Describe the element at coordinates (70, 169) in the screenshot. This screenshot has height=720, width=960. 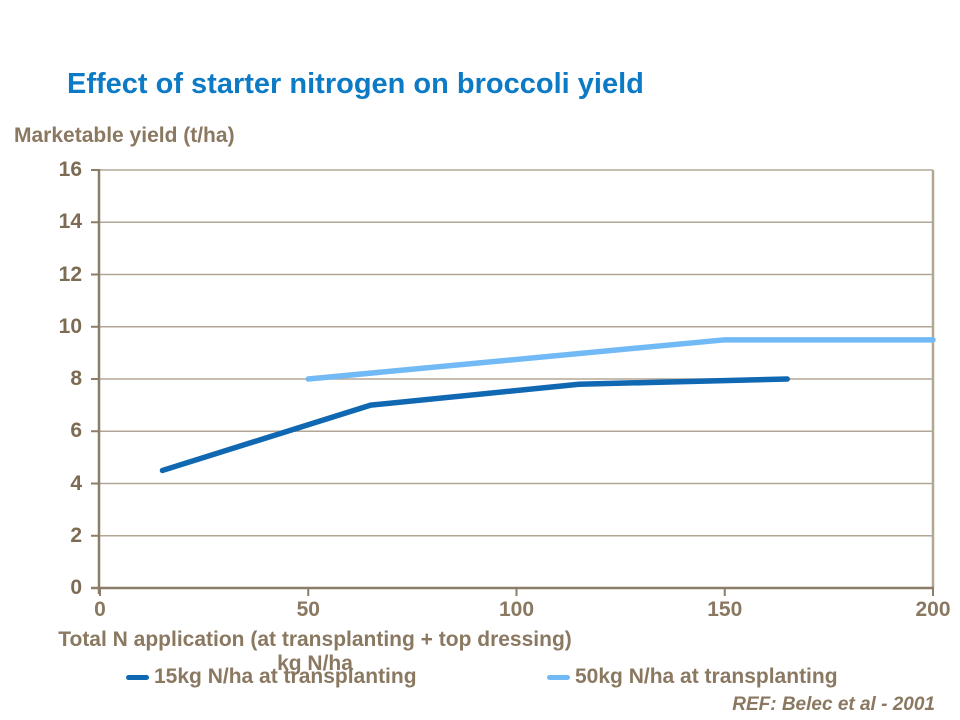
I see `y-tick-label: 16` at that location.